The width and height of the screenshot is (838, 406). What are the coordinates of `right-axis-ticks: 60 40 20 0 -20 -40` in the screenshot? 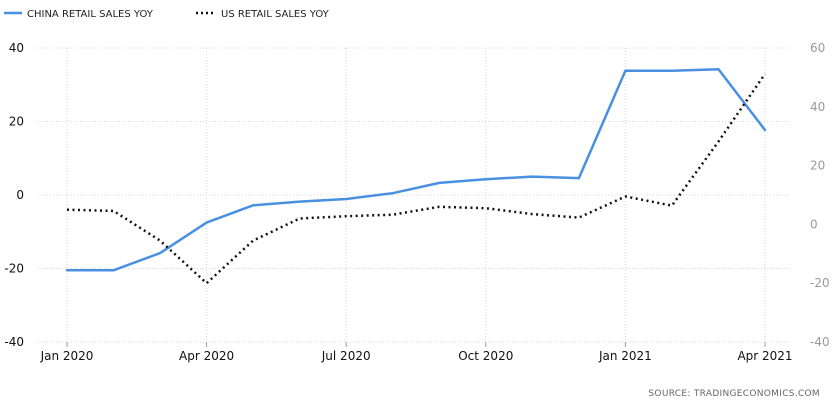 It's located at (820, 195).